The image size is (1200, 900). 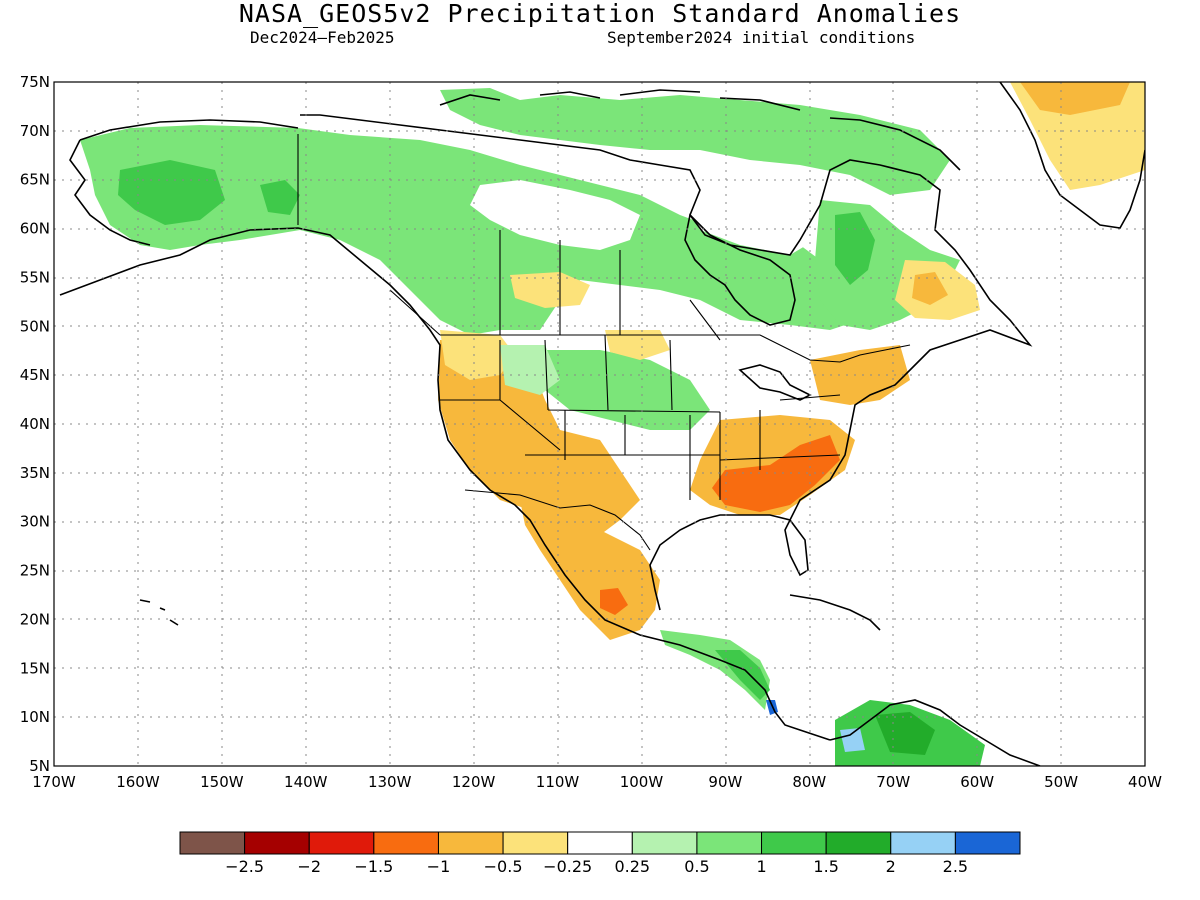 What do you see at coordinates (761, 37) in the screenshot?
I see `initial-conditions: September2024 initial conditions` at bounding box center [761, 37].